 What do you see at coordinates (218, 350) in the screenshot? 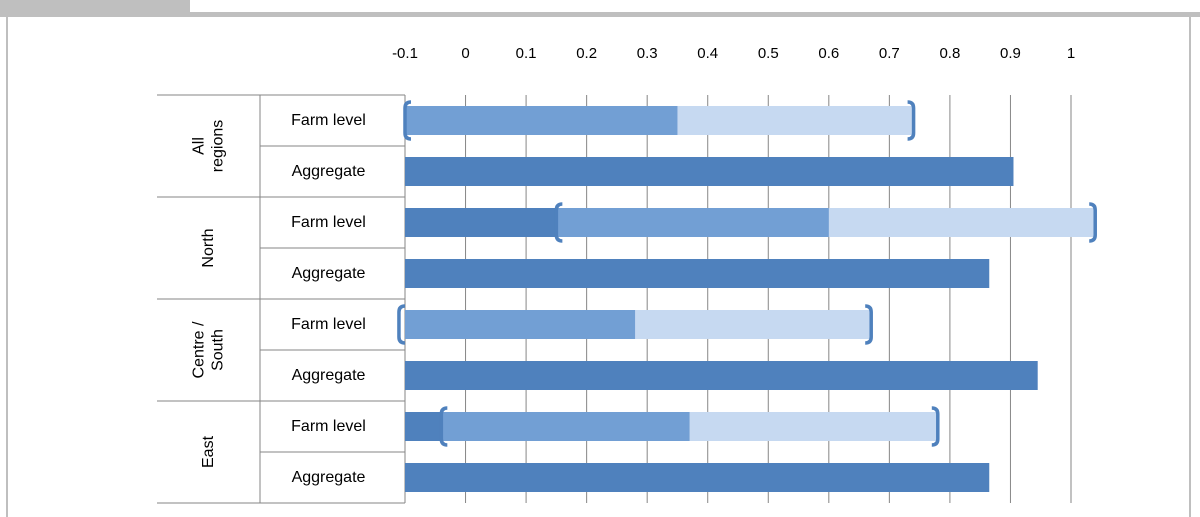
I see `group-label: South` at bounding box center [218, 350].